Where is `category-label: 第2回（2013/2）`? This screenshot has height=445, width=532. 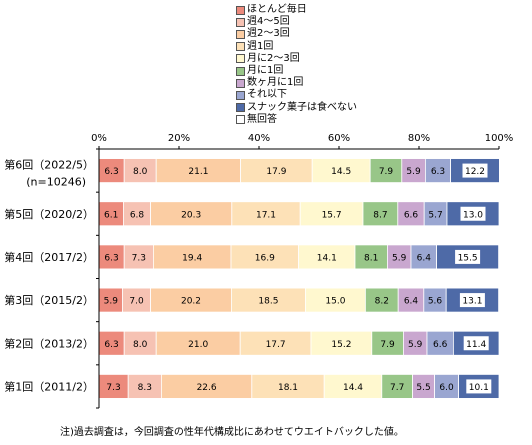 category-label: 第2回（2013/2） is located at coordinates (49, 343).